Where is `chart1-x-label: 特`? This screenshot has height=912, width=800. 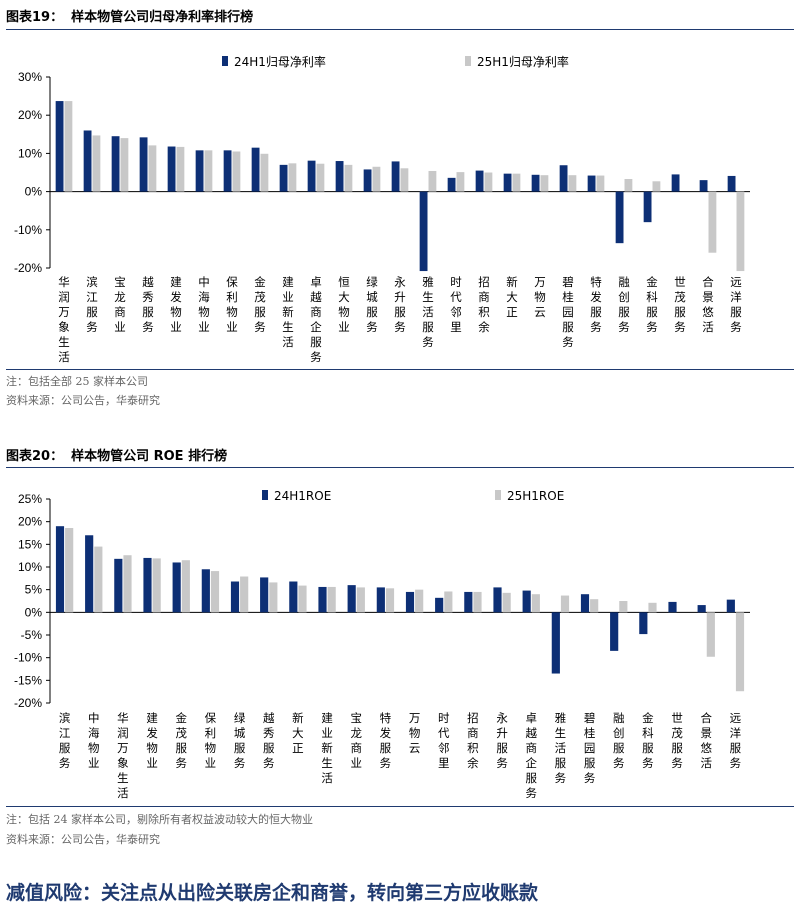 chart1-x-label: 特 is located at coordinates (596, 282).